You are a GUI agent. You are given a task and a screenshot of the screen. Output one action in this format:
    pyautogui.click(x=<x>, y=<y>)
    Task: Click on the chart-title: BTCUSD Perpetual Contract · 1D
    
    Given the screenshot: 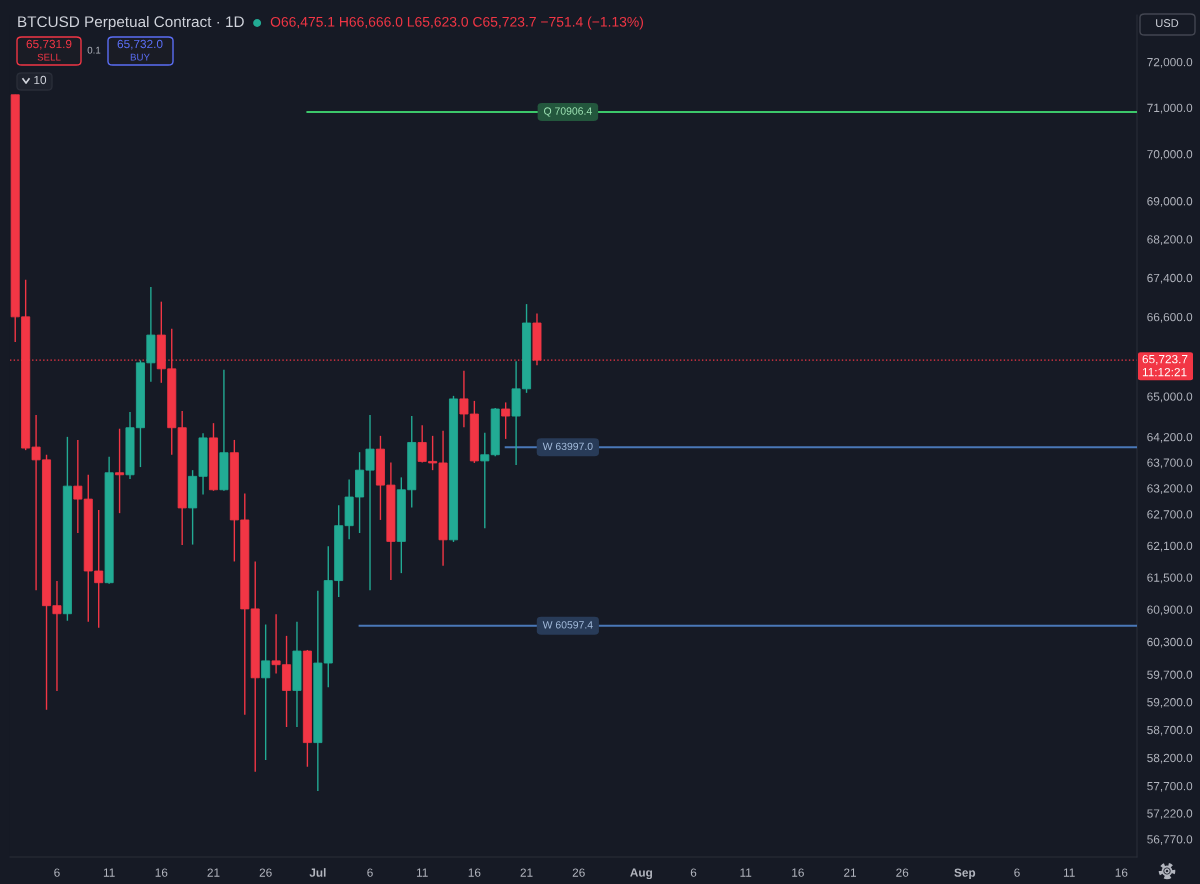 What is the action you would take?
    pyautogui.click(x=131, y=23)
    